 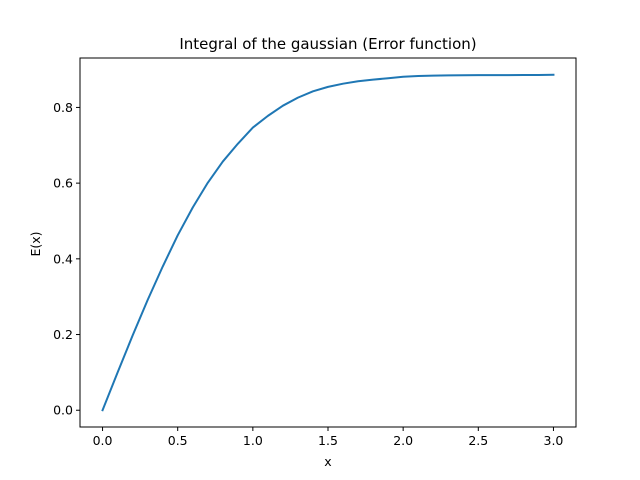 What do you see at coordinates (35, 243) in the screenshot?
I see `y-axis-label: E(x)` at bounding box center [35, 243].